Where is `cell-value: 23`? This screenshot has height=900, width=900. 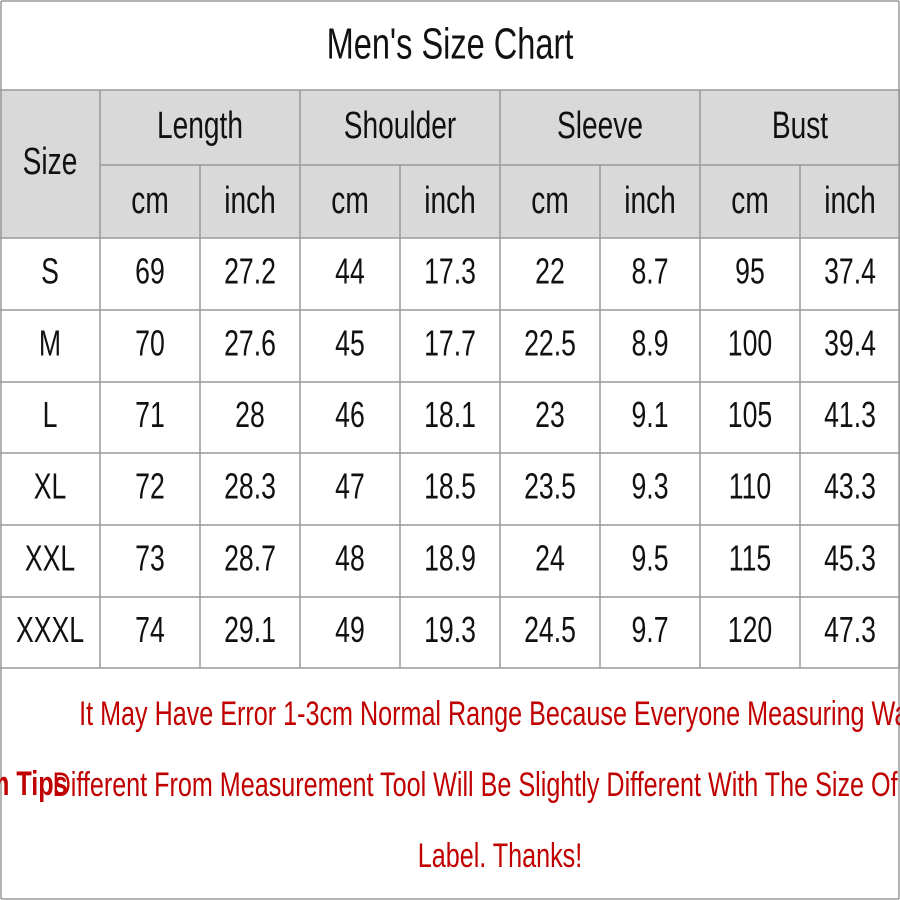 cell-value: 23 is located at coordinates (550, 414).